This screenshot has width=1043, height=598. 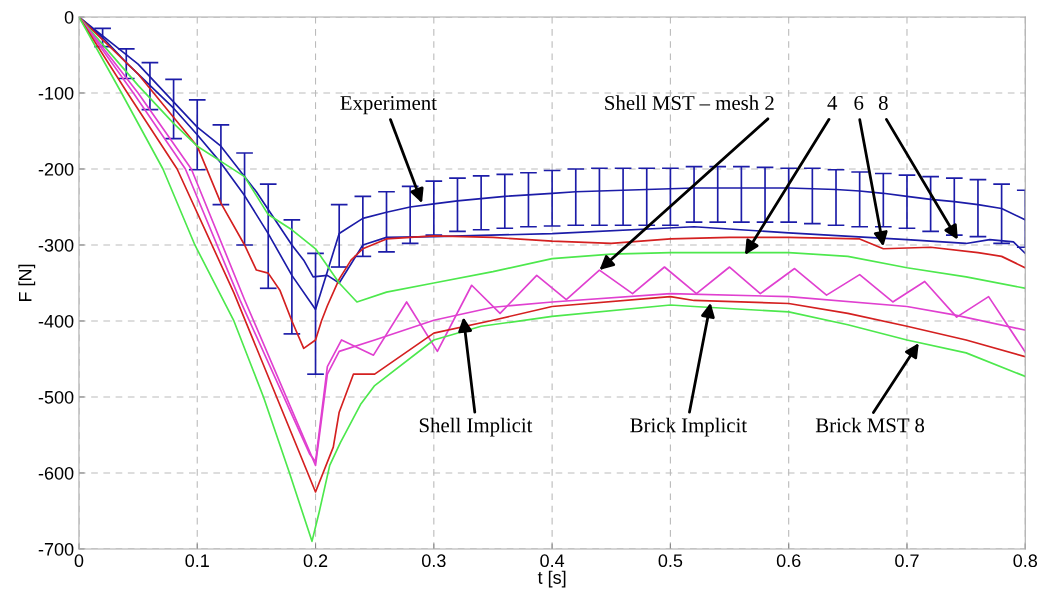 I want to click on x-tick-label: 0.6, so click(x=788, y=561).